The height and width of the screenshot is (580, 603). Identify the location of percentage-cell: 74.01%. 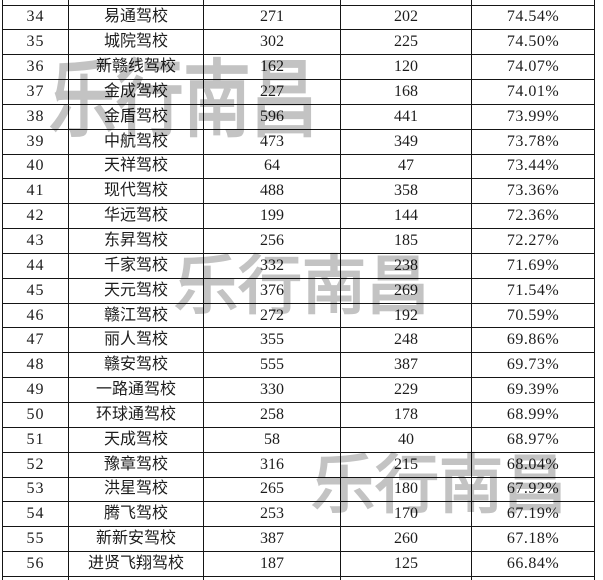
(533, 92).